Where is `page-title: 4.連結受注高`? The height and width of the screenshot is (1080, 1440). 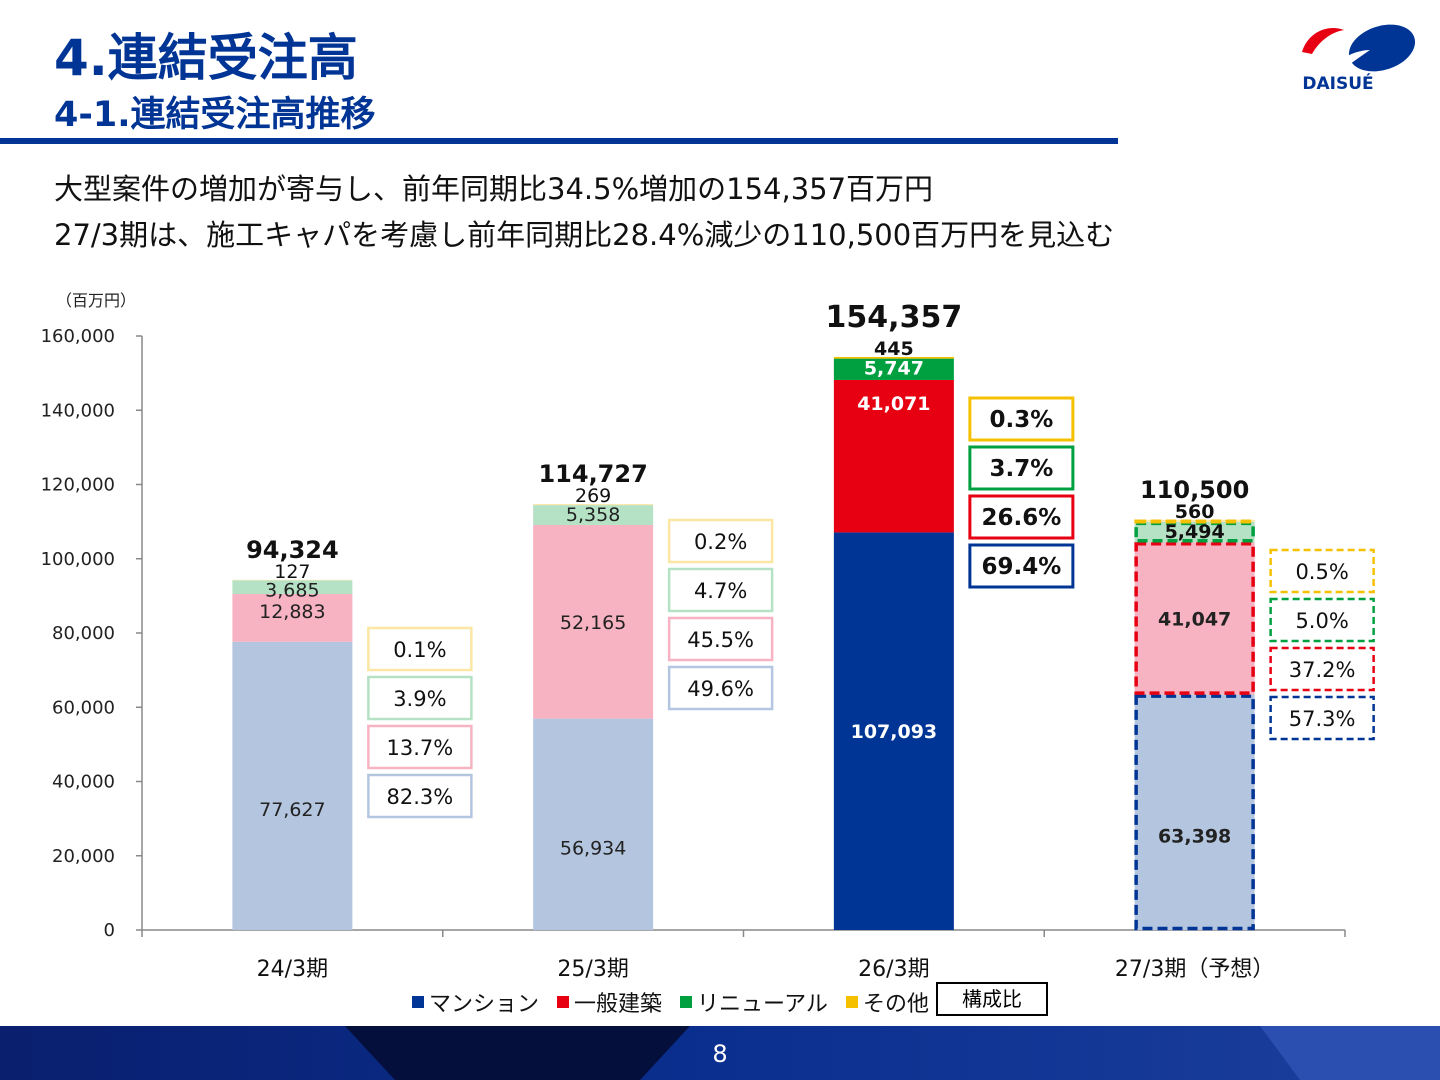
page-title: 4.連結受注高 is located at coordinates (206, 58).